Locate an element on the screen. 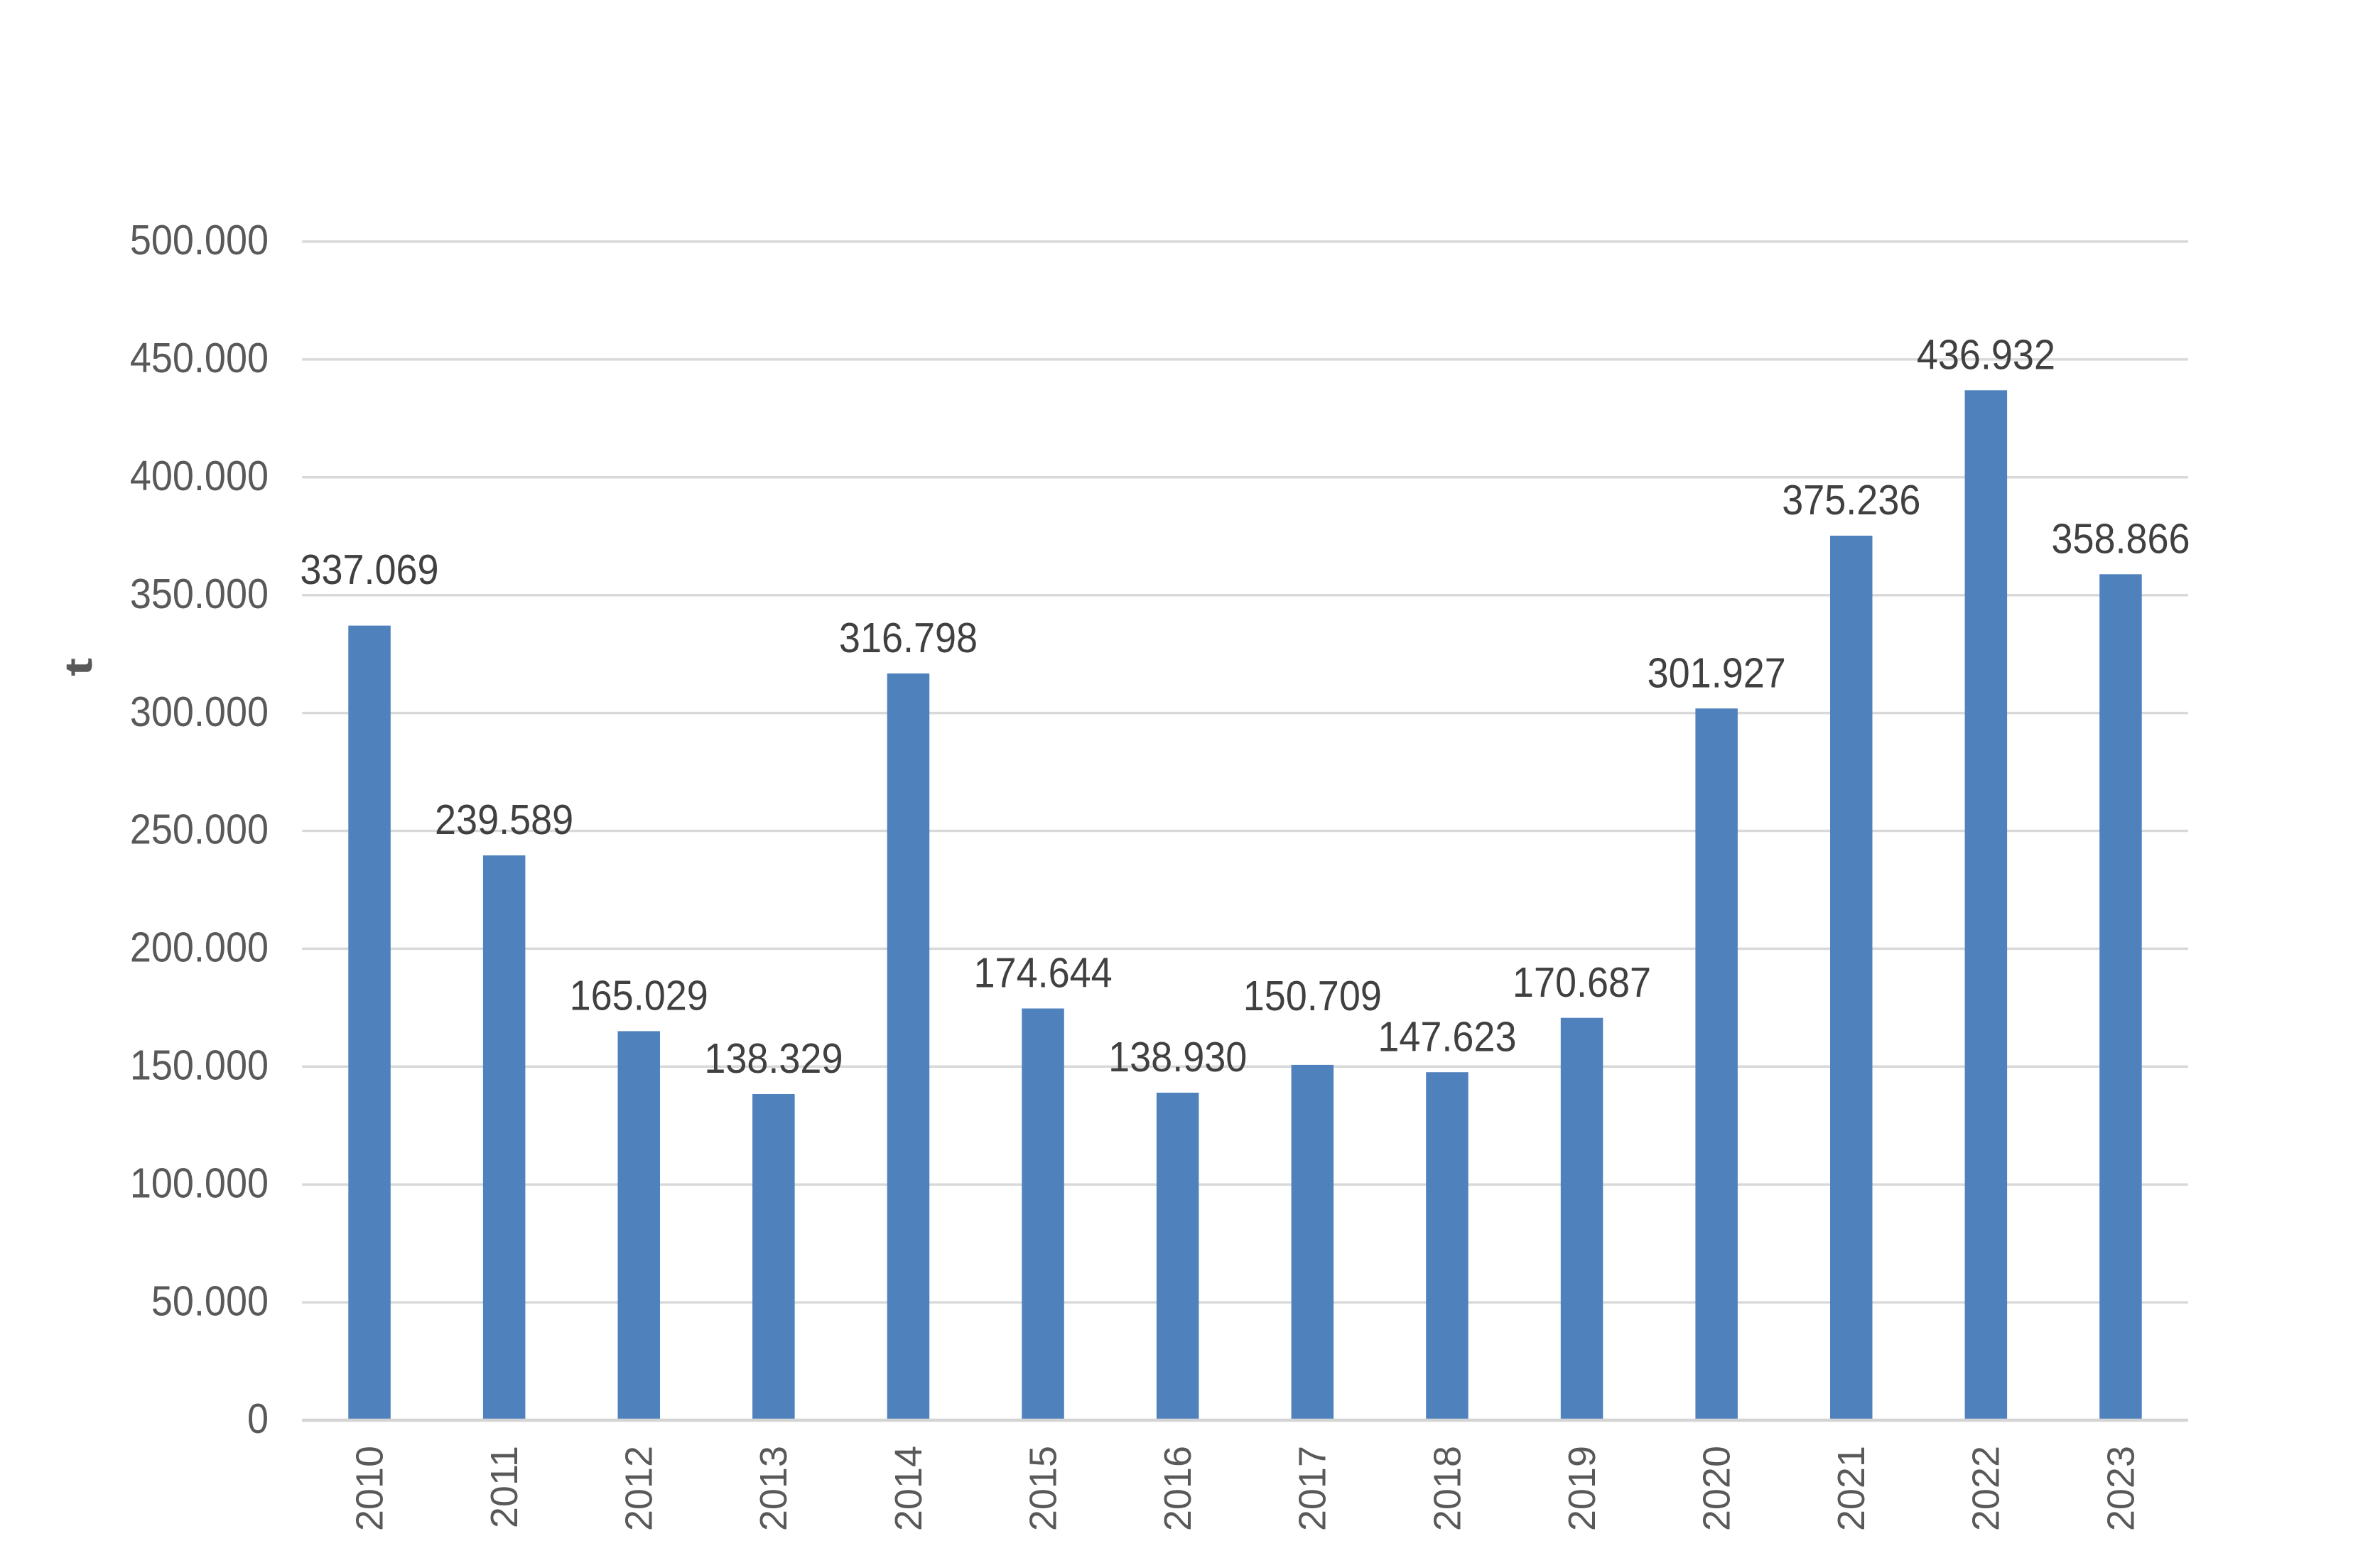  svg-text: 2021 is located at coordinates (1852, 1488).